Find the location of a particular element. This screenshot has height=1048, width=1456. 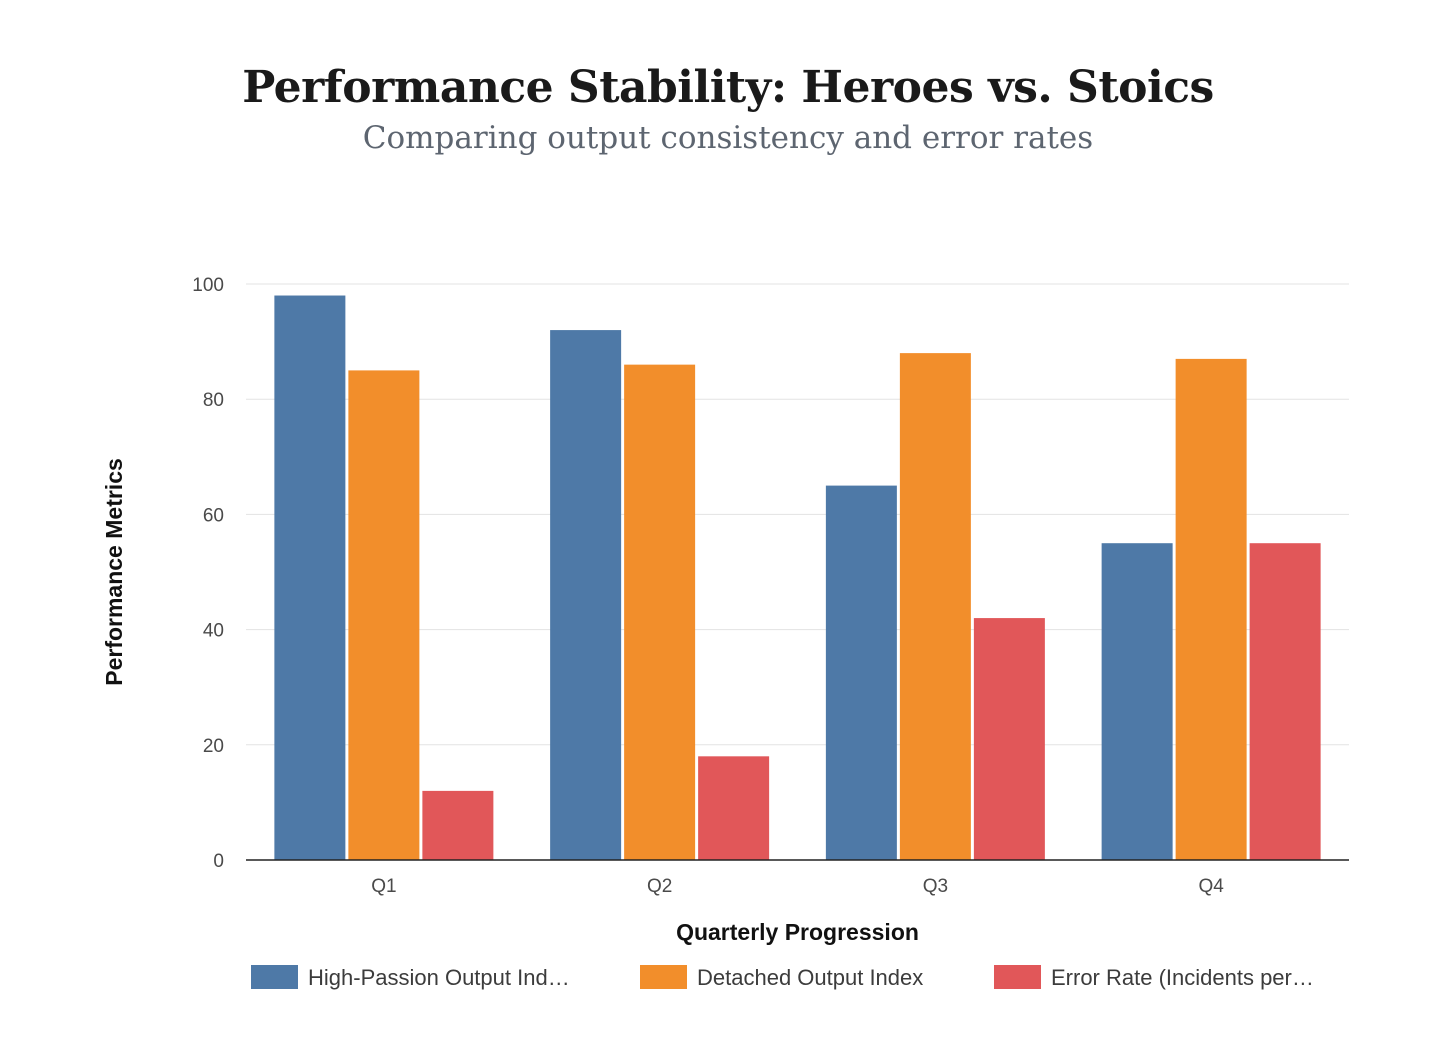

x-tick-label: Q3 is located at coordinates (935, 886).